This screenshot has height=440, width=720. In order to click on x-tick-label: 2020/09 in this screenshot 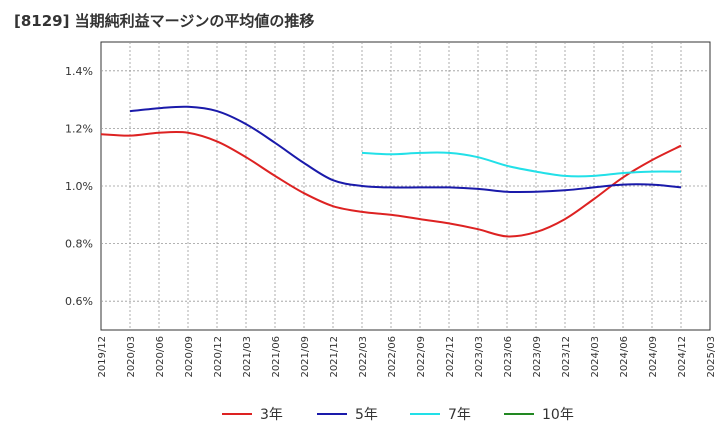, I will do `click(189, 357)`.